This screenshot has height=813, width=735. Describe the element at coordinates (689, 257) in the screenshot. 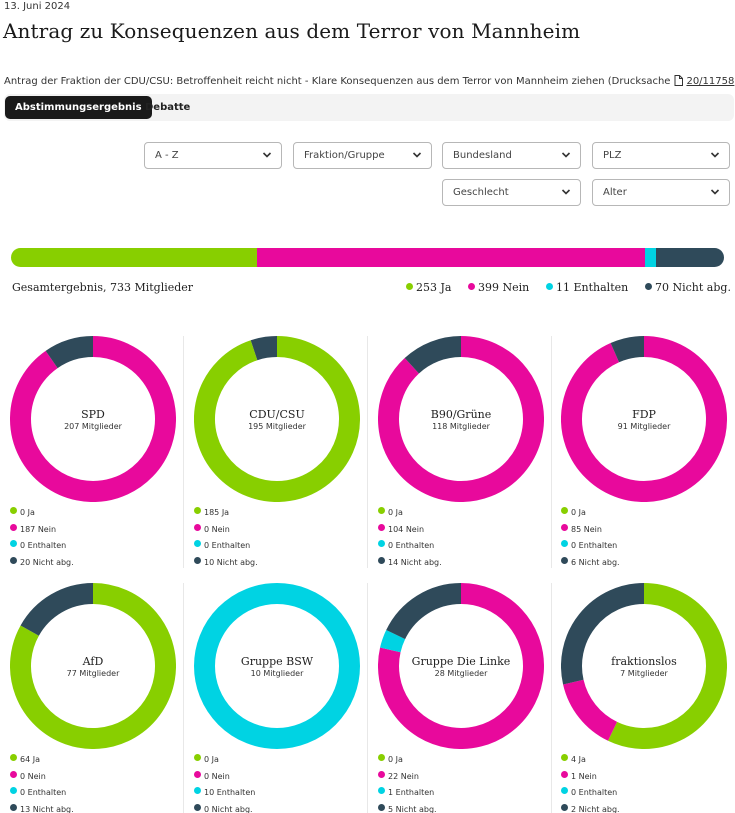

I see `total-bar-segment-nicht-abg` at that location.